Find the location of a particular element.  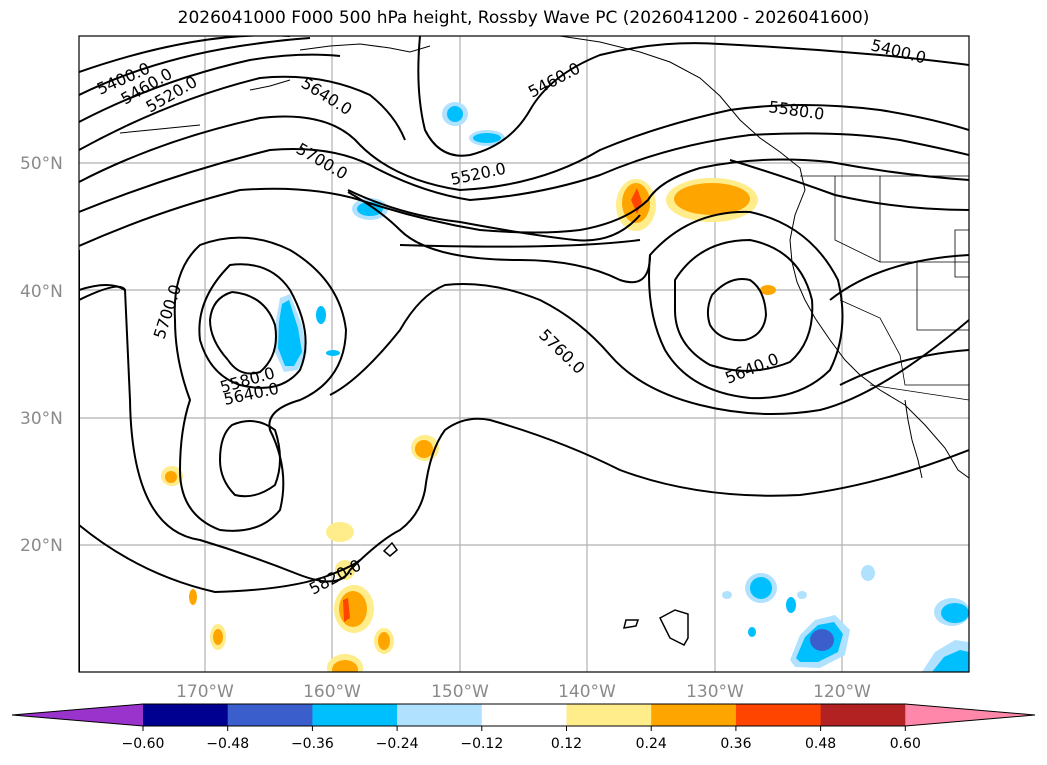

colorbar-tick-label: −0.36 is located at coordinates (312, 744).